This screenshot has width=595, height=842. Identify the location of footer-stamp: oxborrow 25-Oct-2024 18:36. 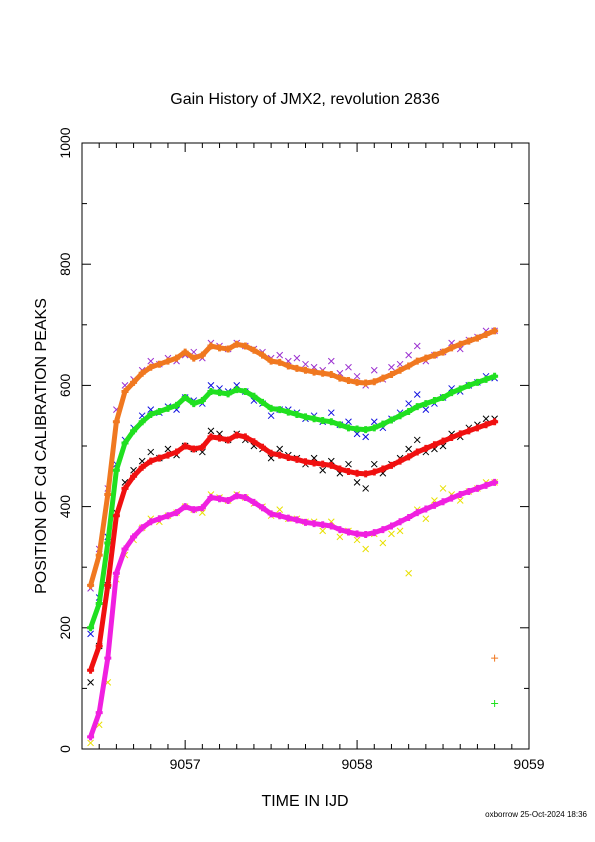
(536, 814).